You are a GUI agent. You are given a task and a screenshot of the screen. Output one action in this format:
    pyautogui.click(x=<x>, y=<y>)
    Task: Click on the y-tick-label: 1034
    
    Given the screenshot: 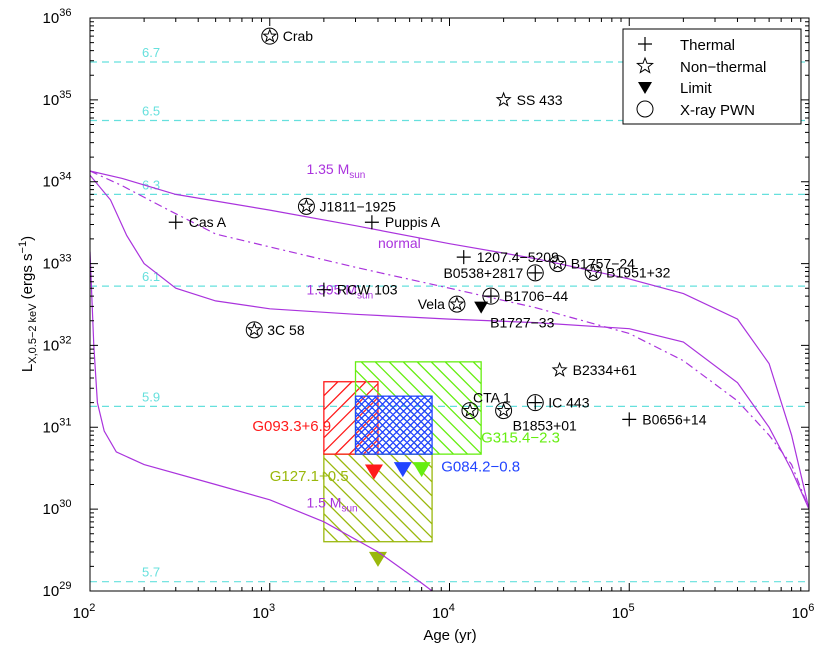 What is the action you would take?
    pyautogui.click(x=57, y=181)
    